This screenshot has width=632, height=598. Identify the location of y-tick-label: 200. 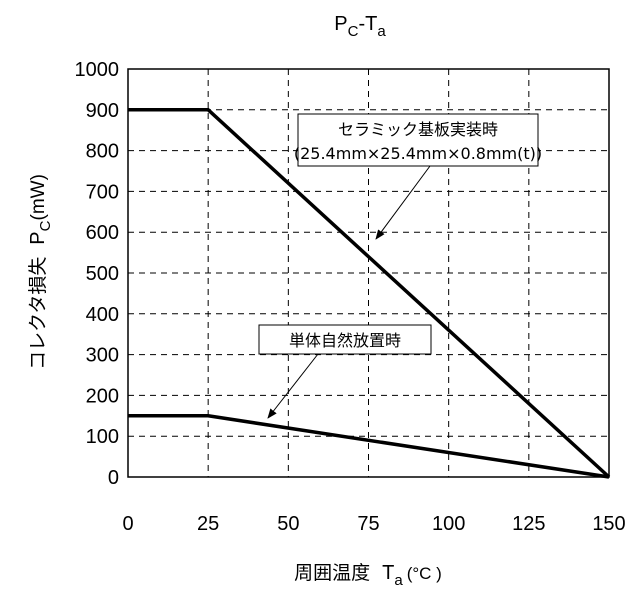
(102, 396).